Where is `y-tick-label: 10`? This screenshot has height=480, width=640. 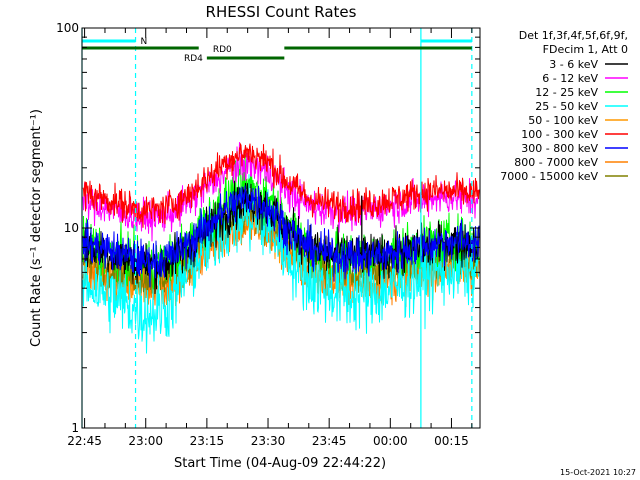 y-tick-label: 10 is located at coordinates (71, 228).